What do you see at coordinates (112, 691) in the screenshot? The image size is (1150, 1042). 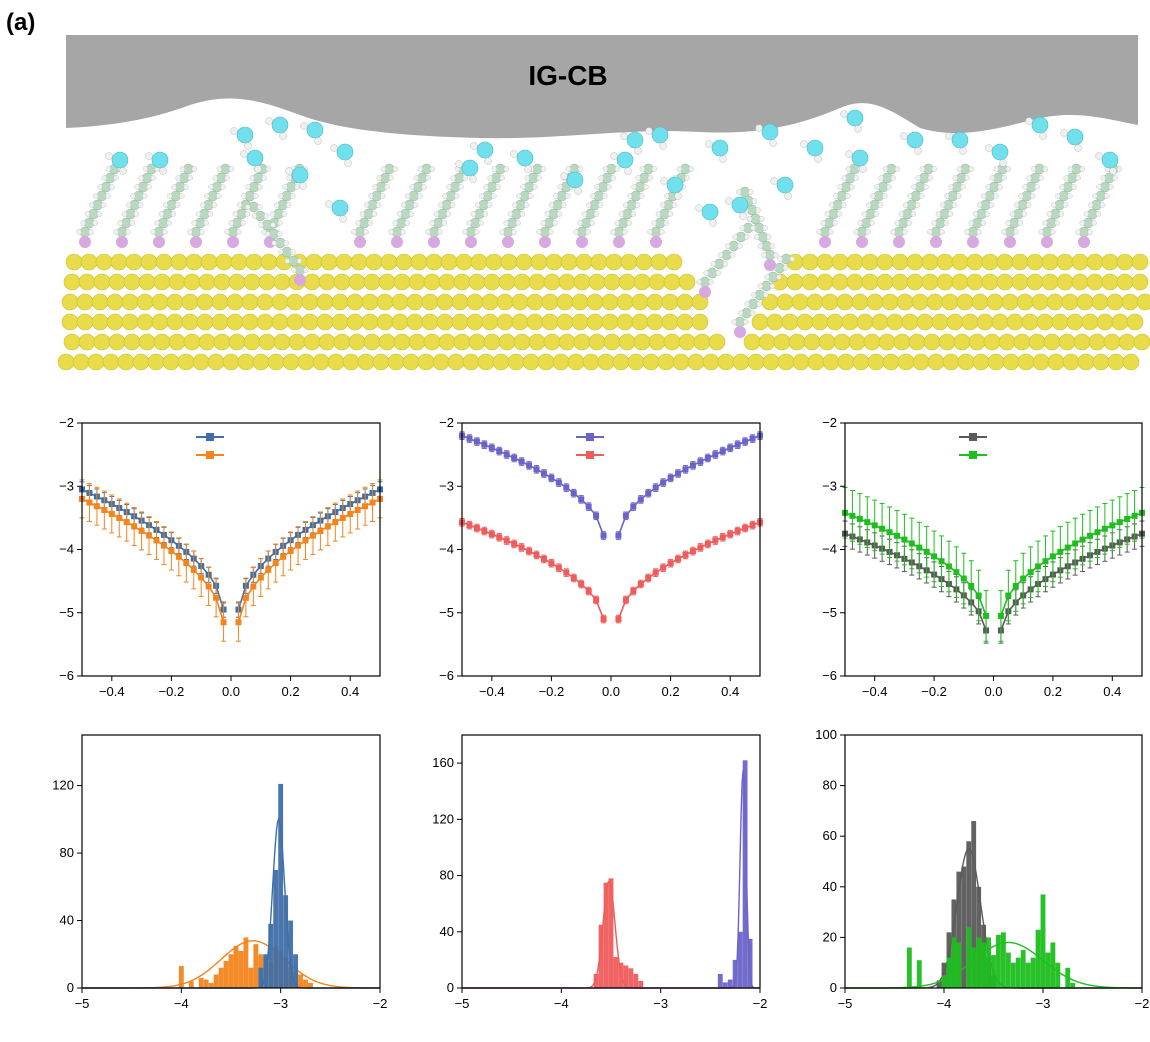 I see `x-tick-label: −0.4` at bounding box center [112, 691].